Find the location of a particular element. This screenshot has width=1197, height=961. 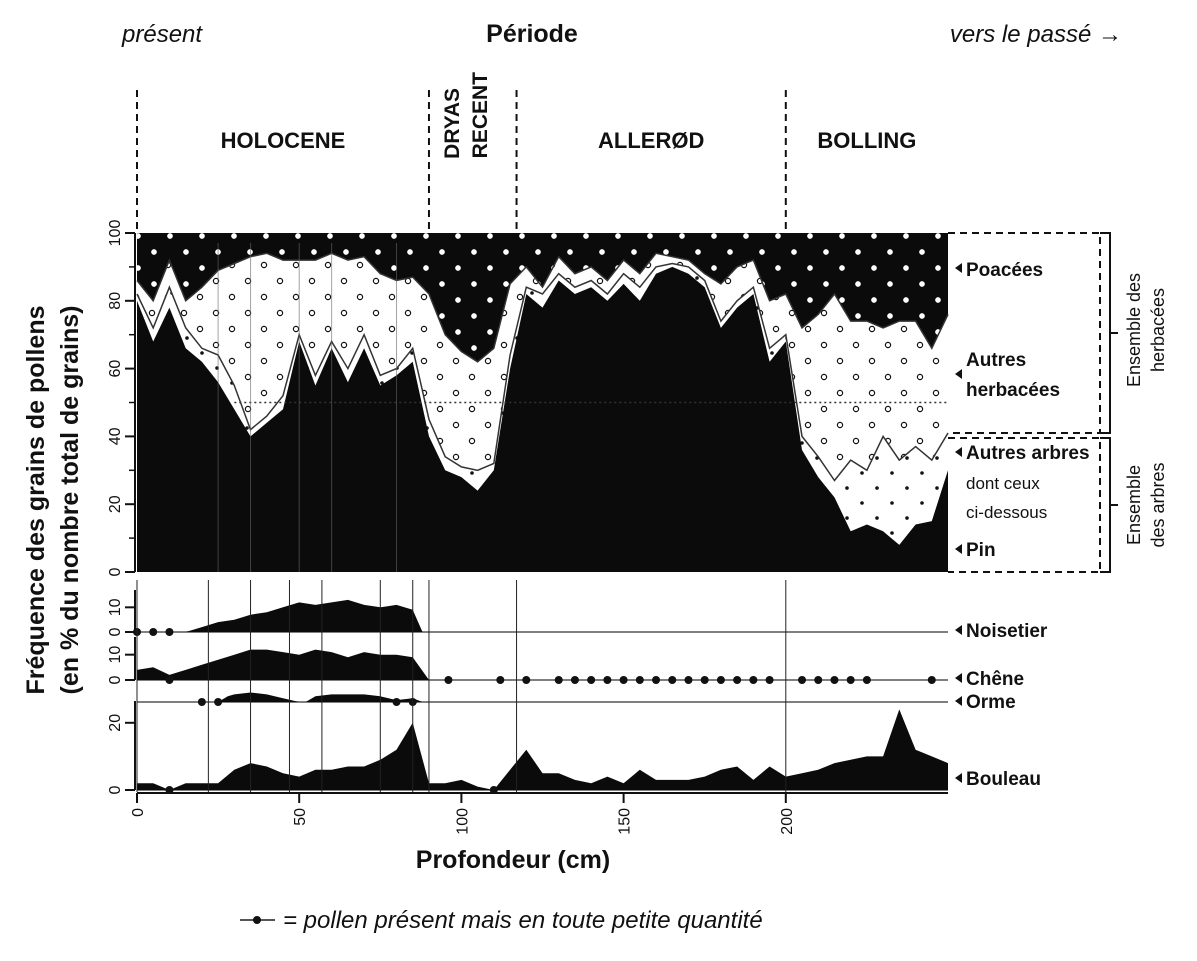

x-tick-label: 150 is located at coordinates (625, 821).